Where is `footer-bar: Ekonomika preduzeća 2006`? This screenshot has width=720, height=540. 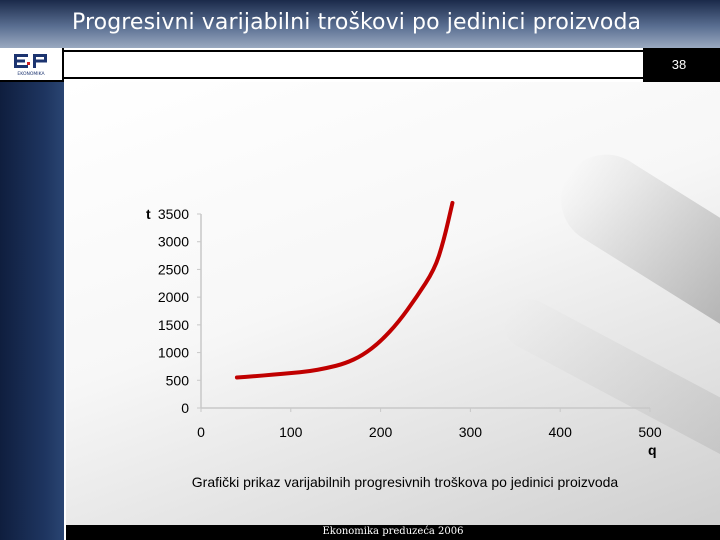 footer-bar: Ekonomika preduzeća 2006 is located at coordinates (393, 532).